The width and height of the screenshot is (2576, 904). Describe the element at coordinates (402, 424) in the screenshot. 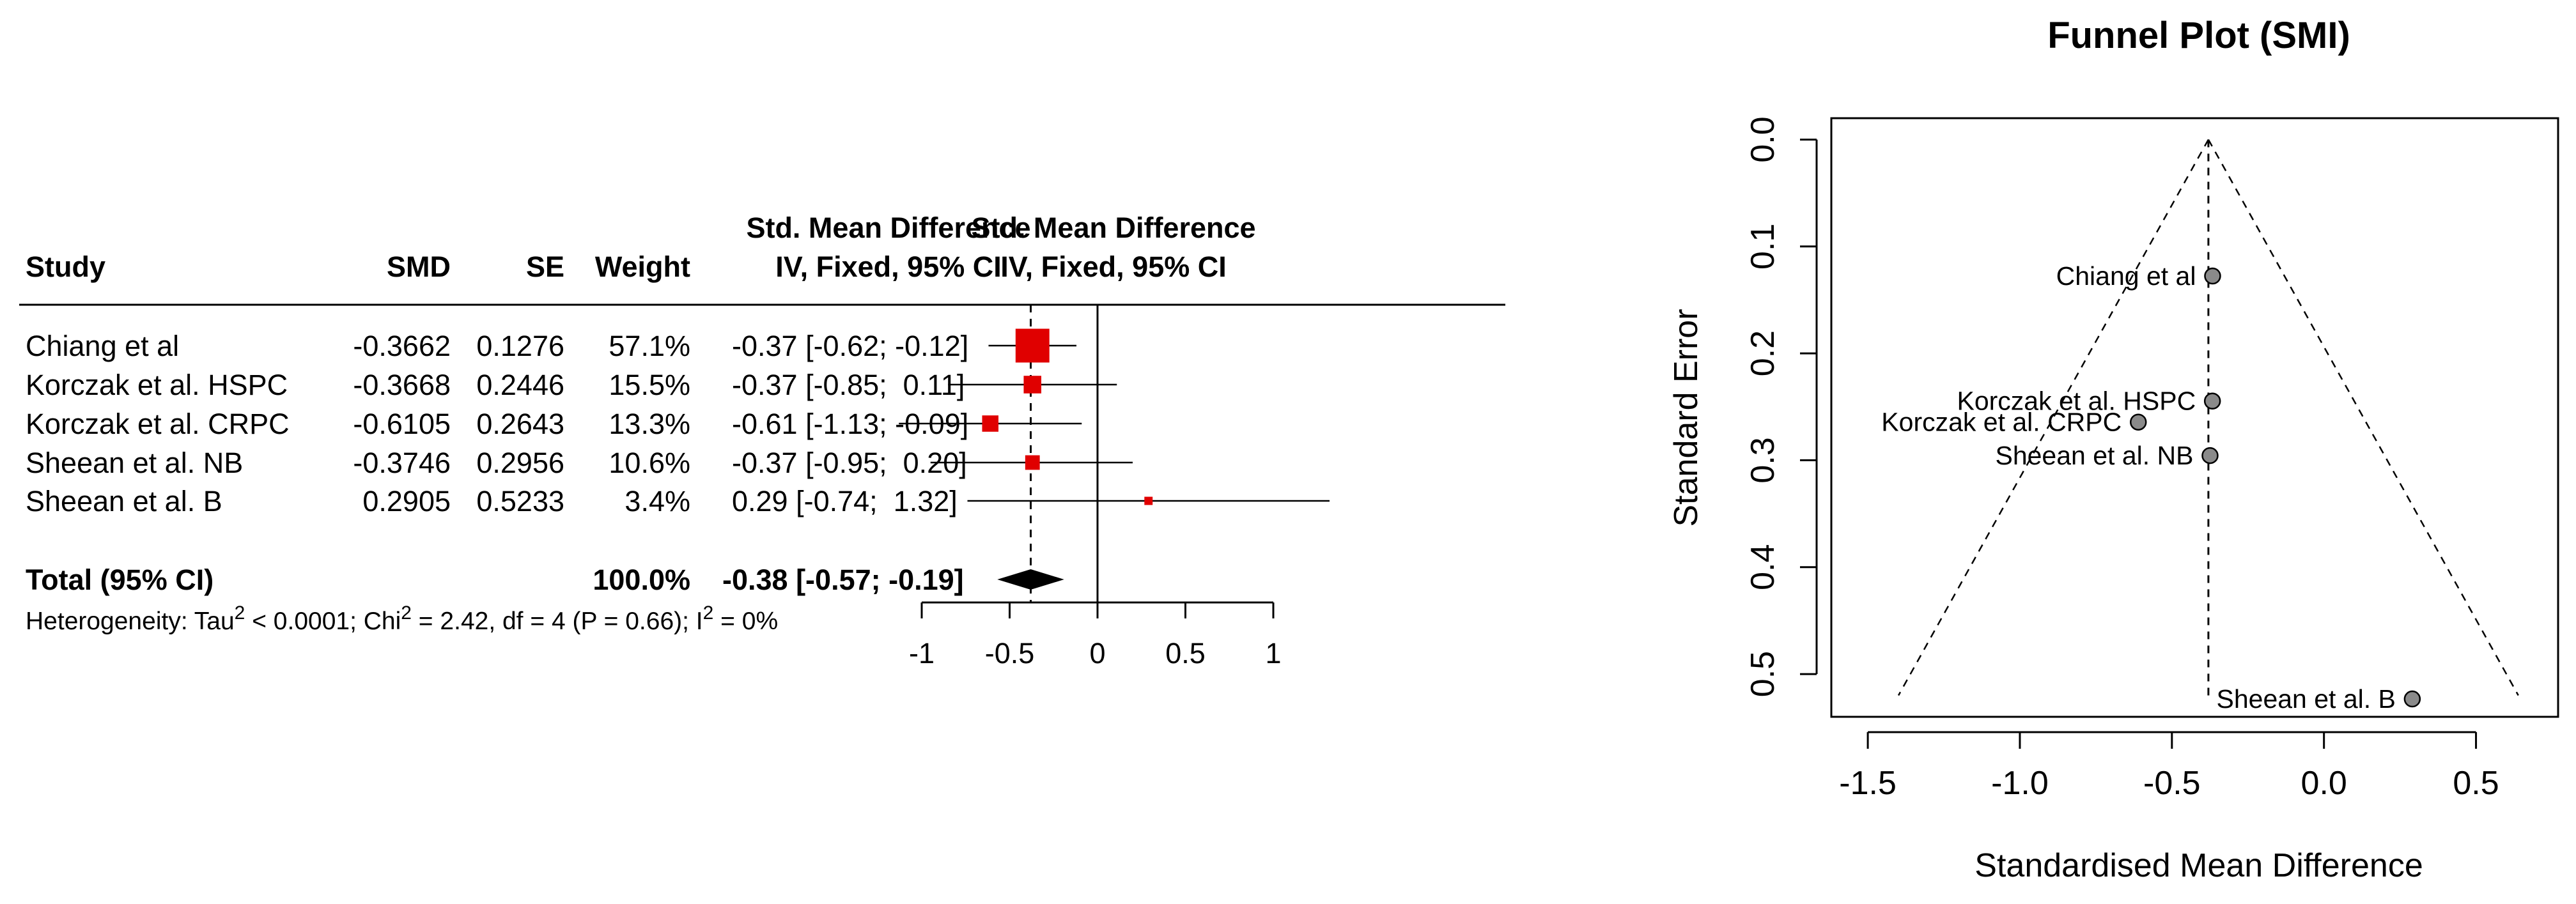

I see `smd-value: -0.6105` at that location.